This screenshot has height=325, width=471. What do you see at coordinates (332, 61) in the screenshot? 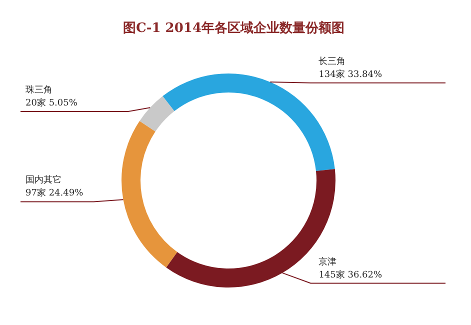
I see `slice-label: 长三角` at bounding box center [332, 61].